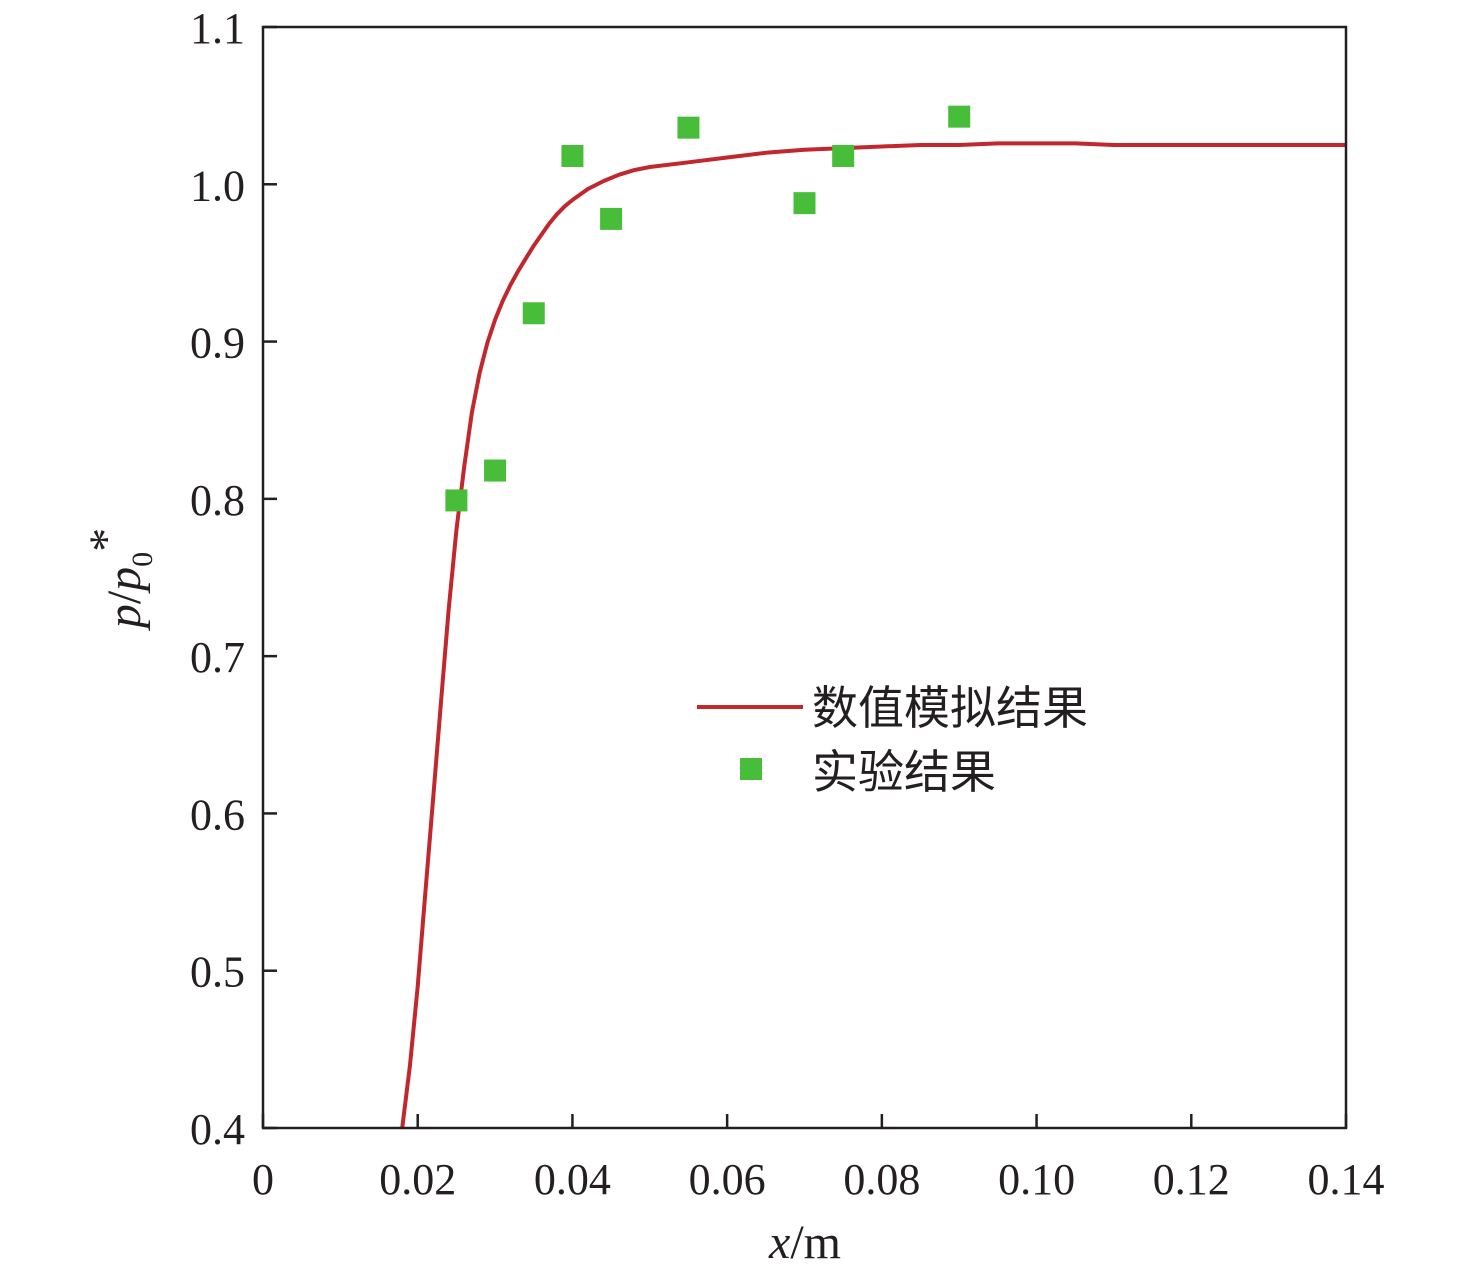 Image resolution: width=1476 pixels, height=1274 pixels. What do you see at coordinates (217, 972) in the screenshot?
I see `y-tick-label: 0.5` at bounding box center [217, 972].